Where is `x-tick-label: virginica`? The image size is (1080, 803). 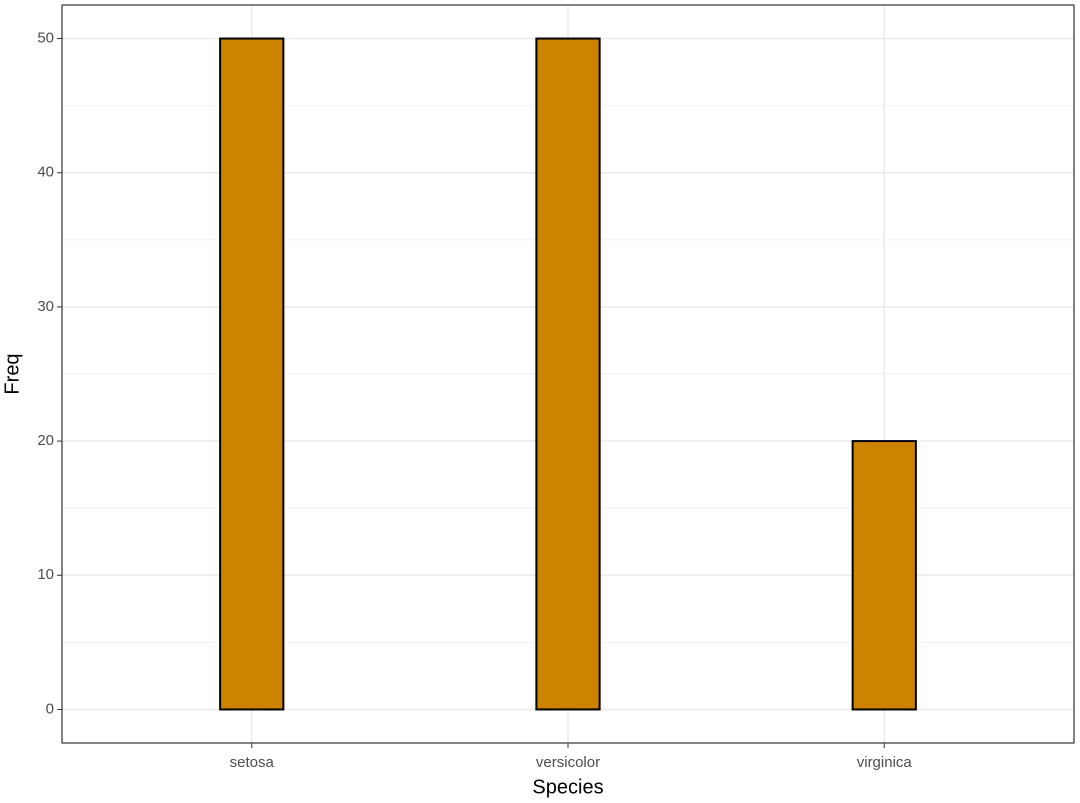 x-tick-label: virginica is located at coordinates (885, 762).